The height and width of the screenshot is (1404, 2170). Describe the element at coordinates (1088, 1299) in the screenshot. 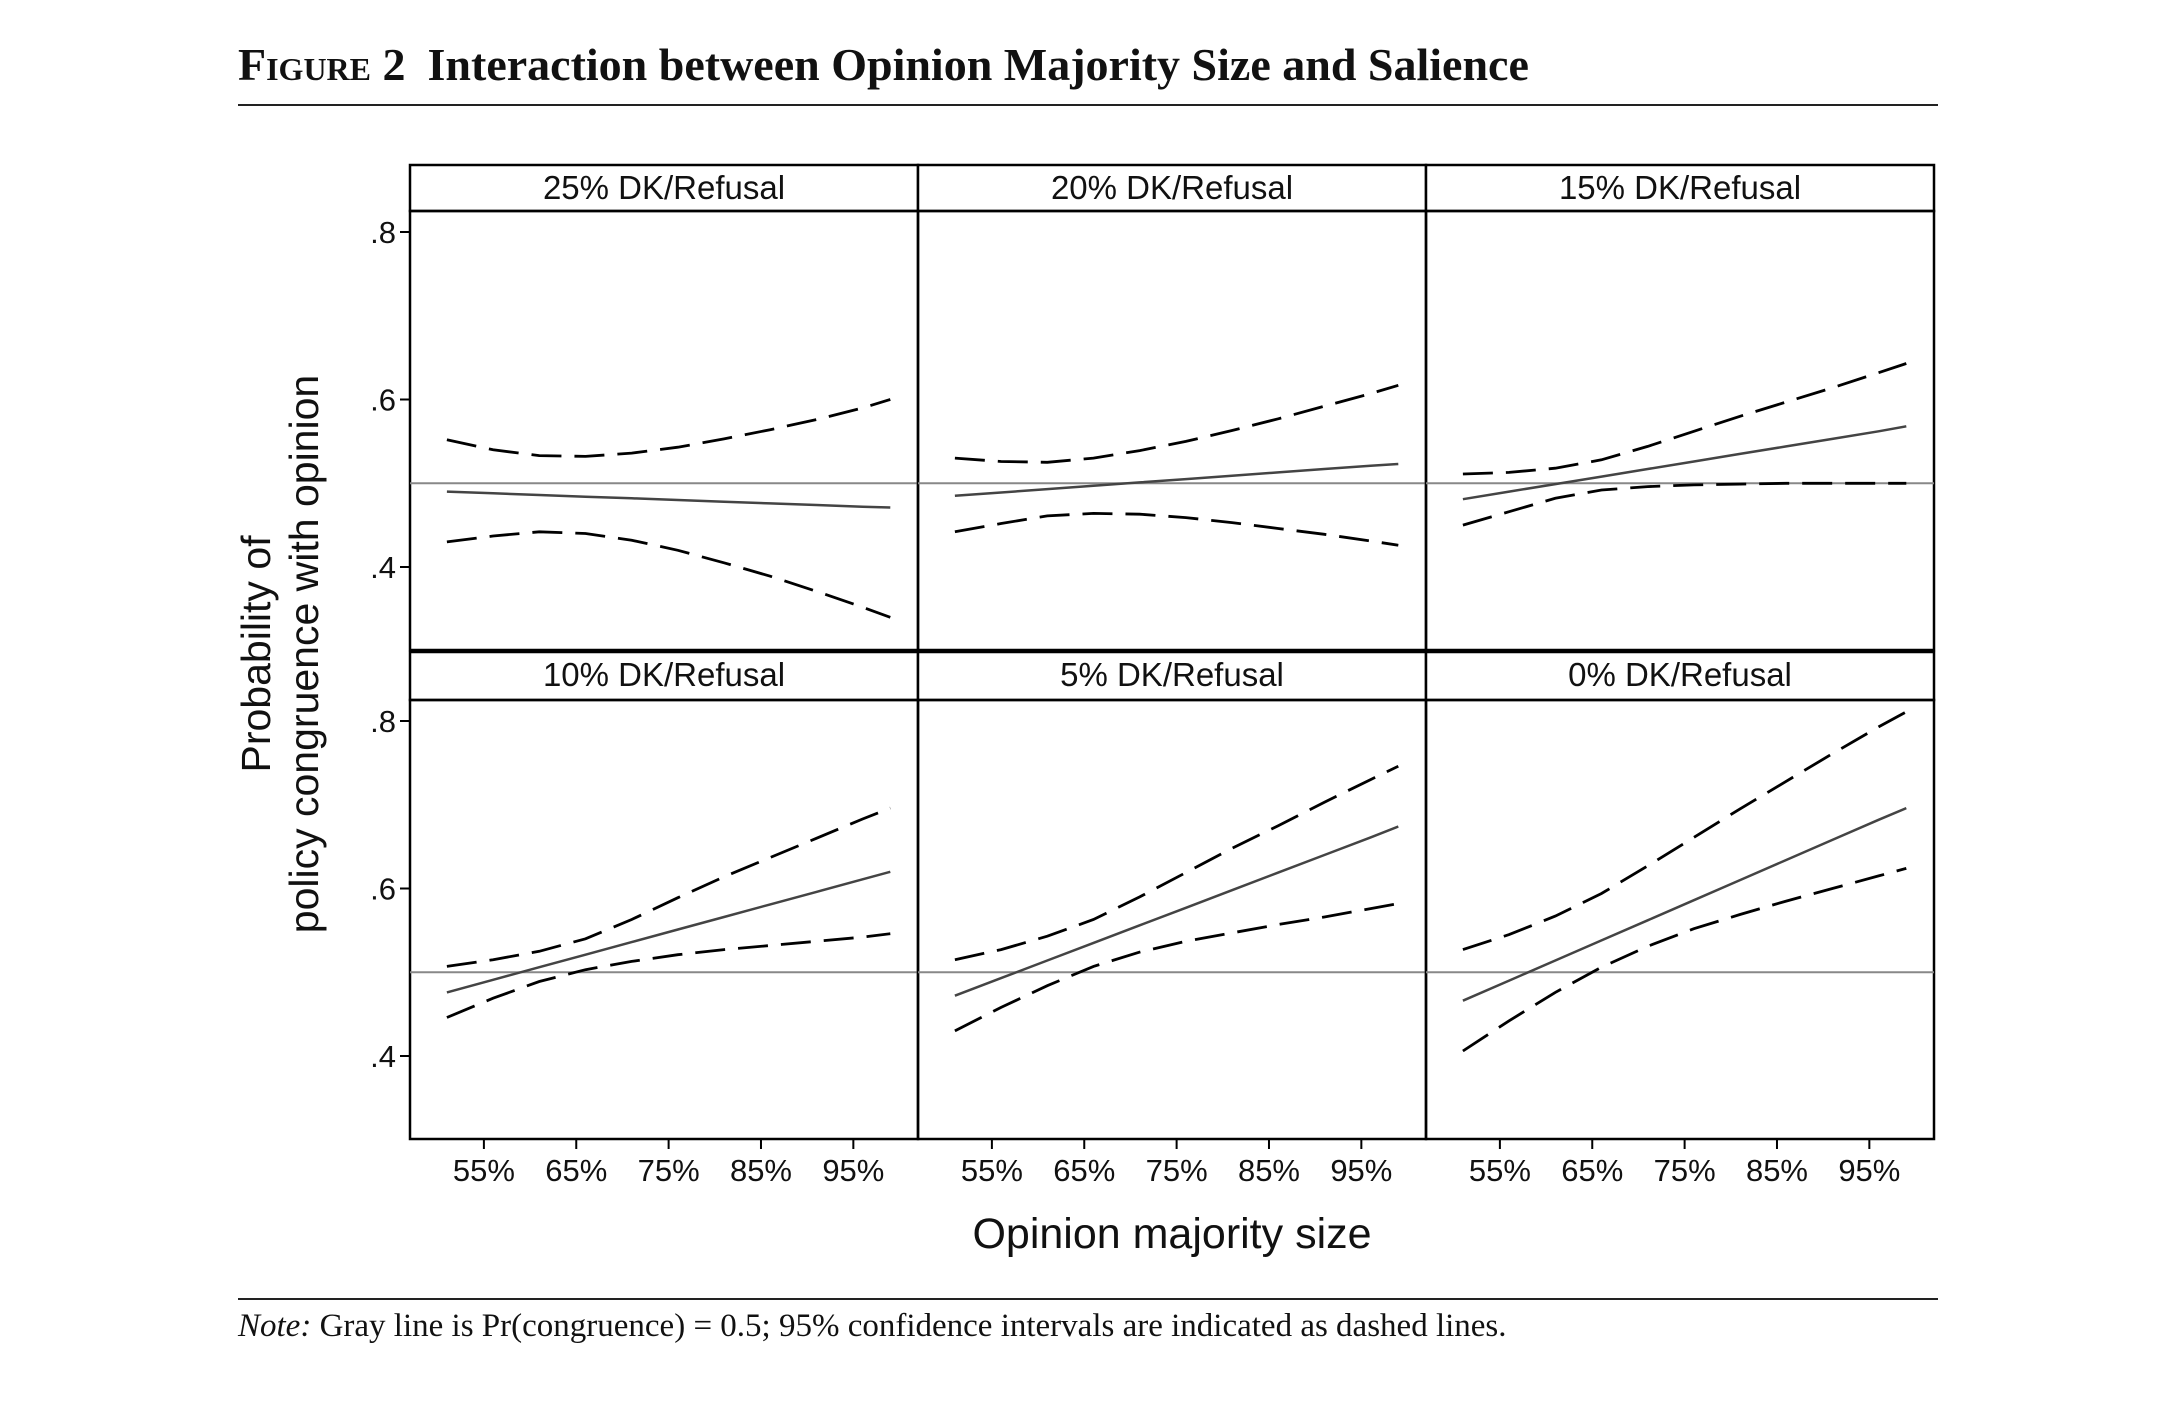

I see `bottom-rule` at that location.